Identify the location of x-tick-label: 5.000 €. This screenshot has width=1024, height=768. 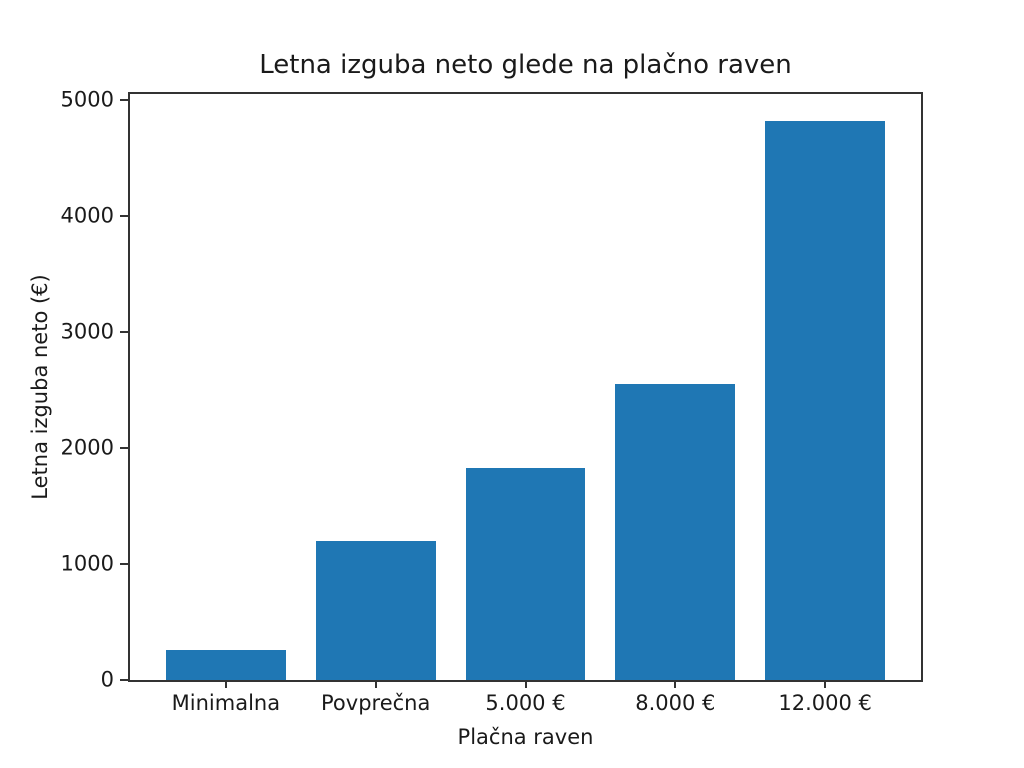
(525, 703).